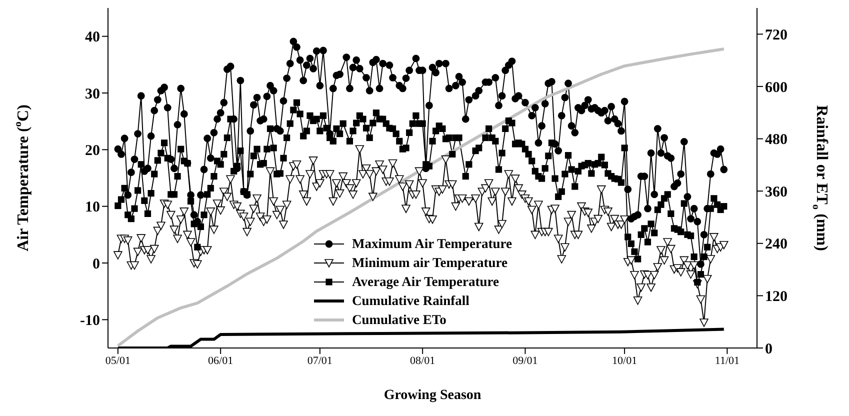 This screenshot has height=416, width=849. Describe the element at coordinates (727, 360) in the screenshot. I see `x-tick-label: 11/01` at that location.